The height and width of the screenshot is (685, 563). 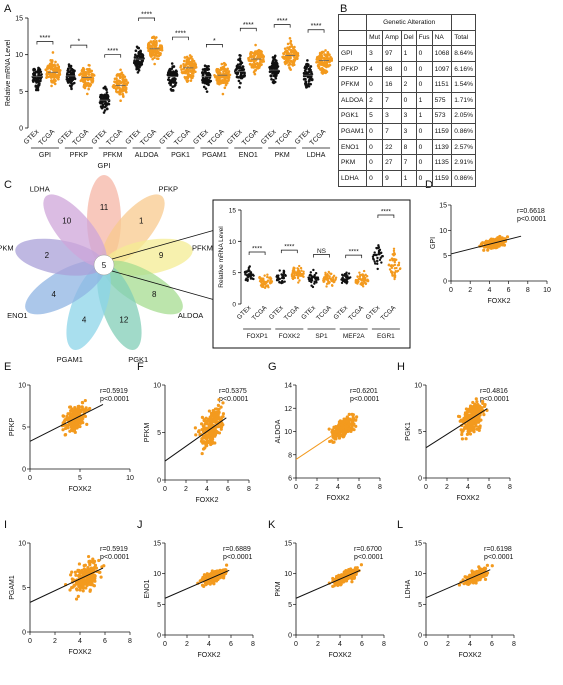 What do you see at coordinates (418, 386) in the screenshot?
I see `scatter-y-tick-label: 10` at bounding box center [418, 386].